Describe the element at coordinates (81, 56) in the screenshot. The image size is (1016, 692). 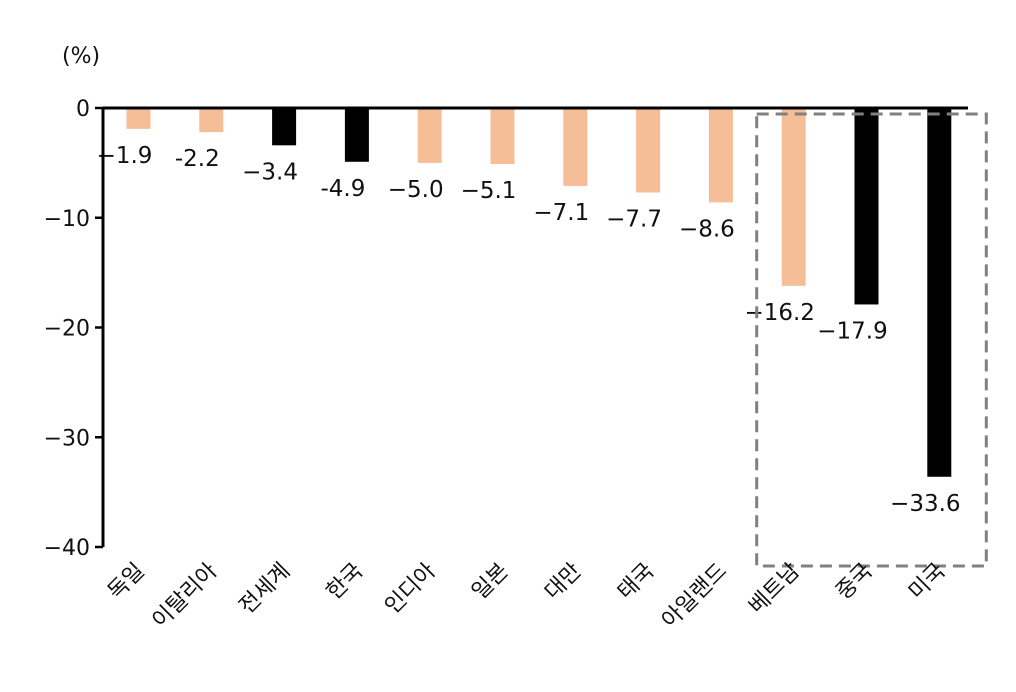
I see `y-unit-label: (%)` at that location.